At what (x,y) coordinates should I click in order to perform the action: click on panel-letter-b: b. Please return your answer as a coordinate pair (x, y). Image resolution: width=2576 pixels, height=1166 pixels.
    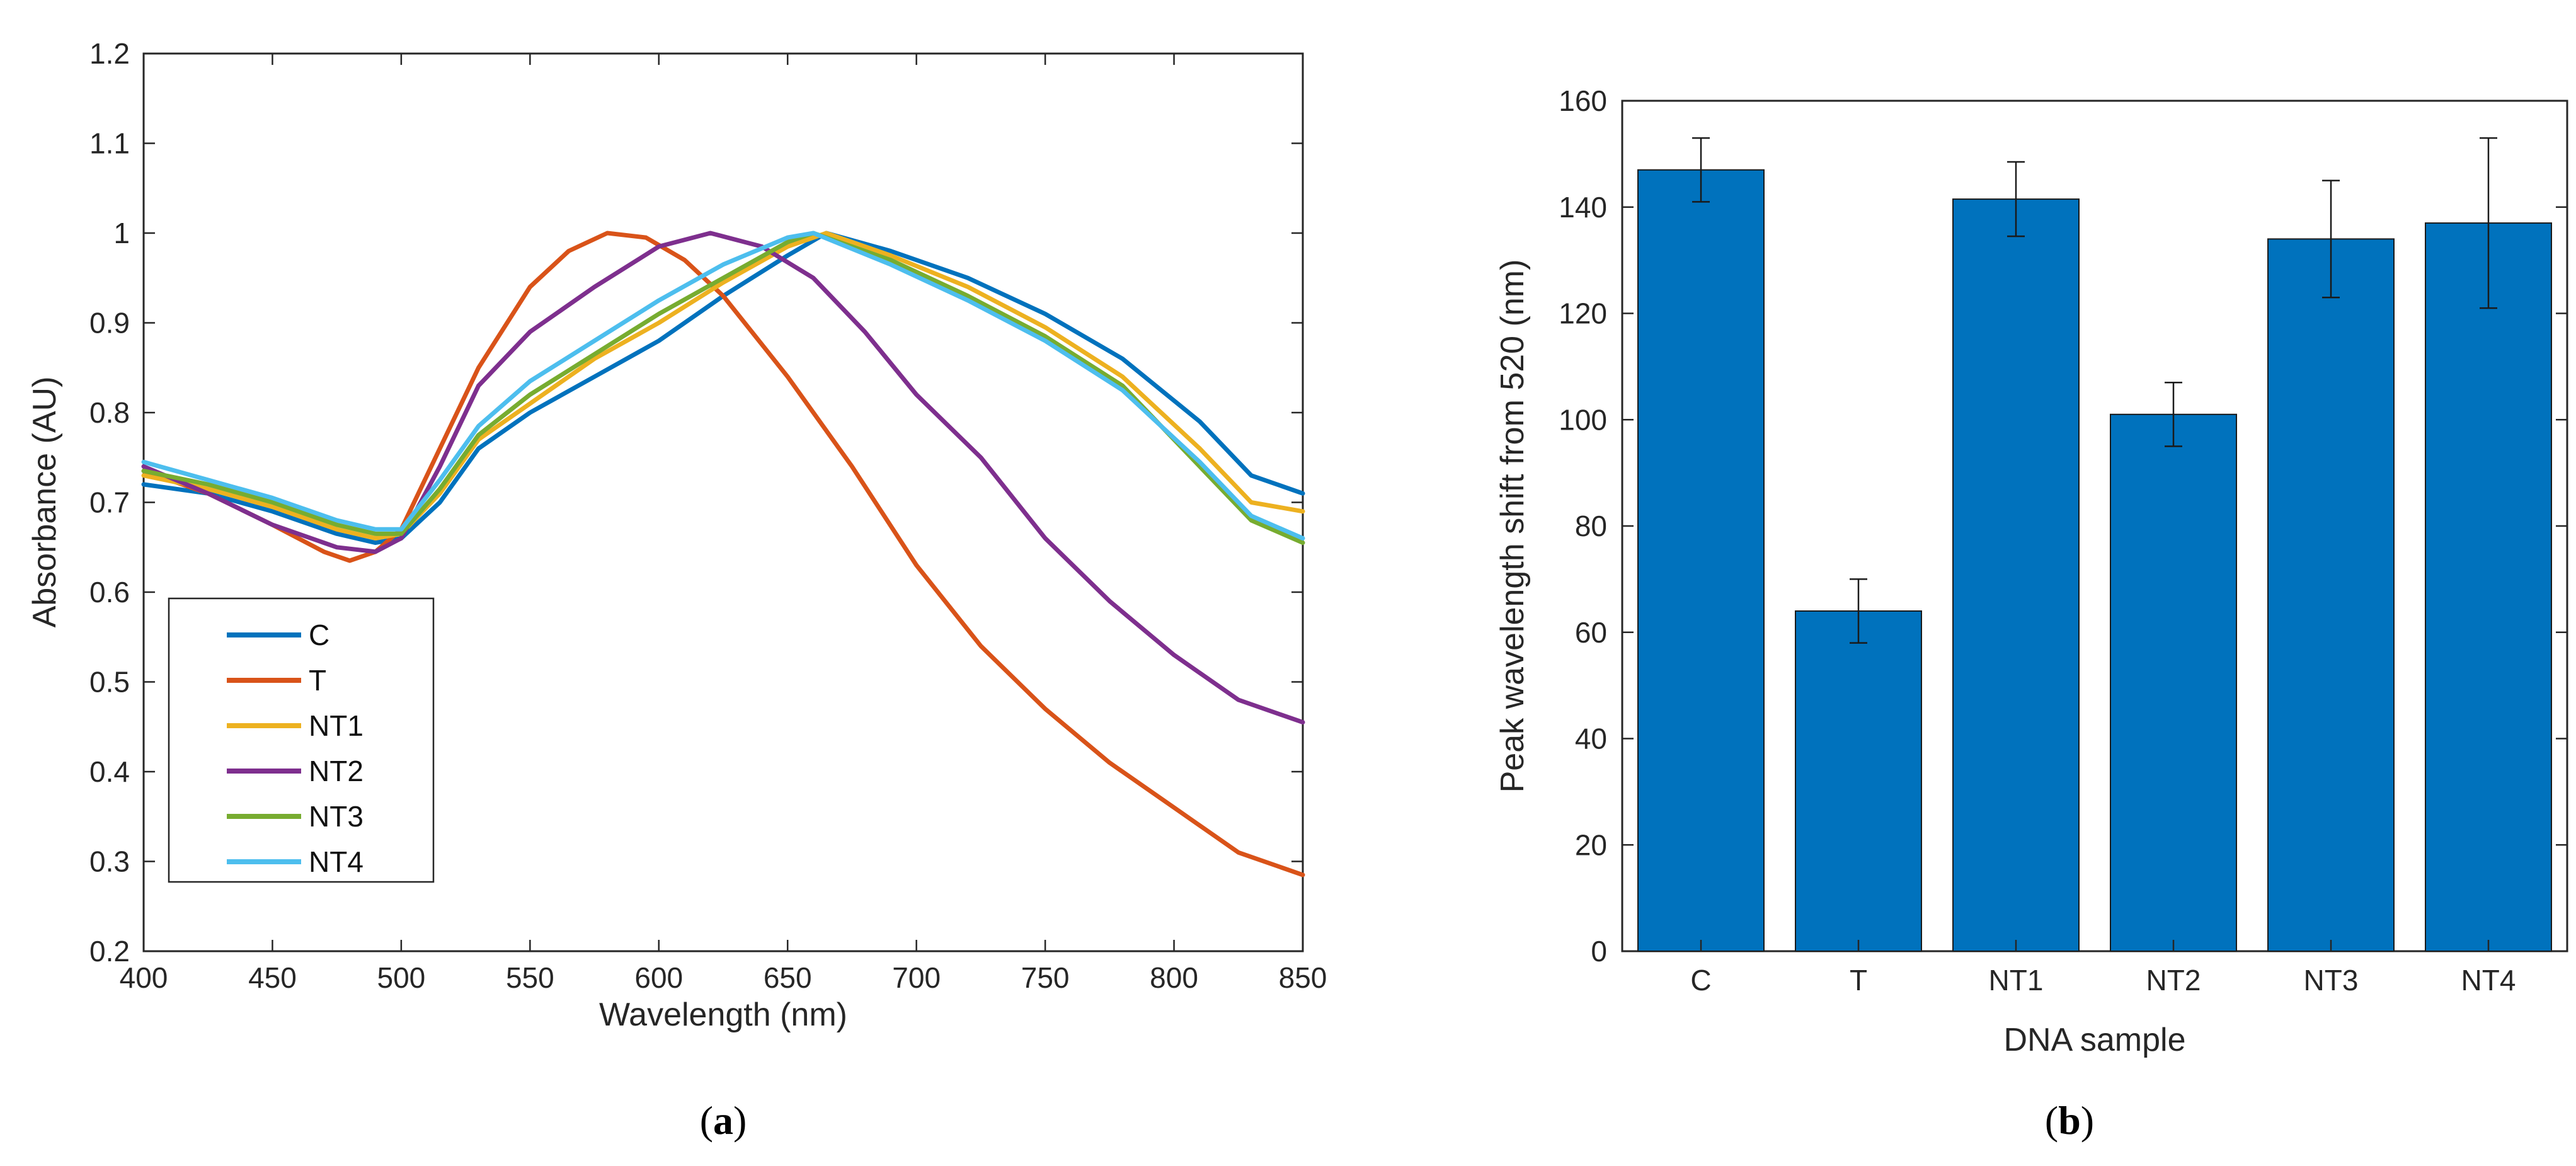
    Looking at the image, I should click on (2069, 1120).